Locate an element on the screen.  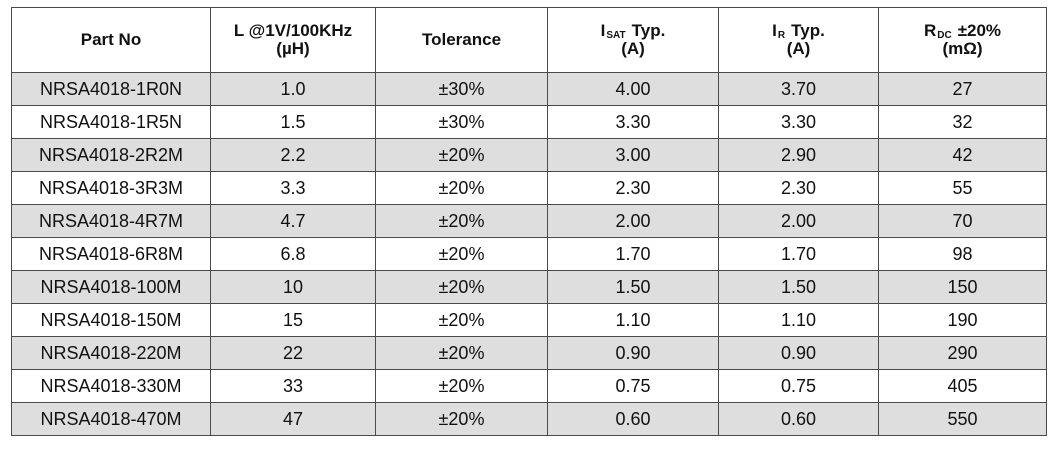
table-row: NRSA4018-1R5N 1.5 ±30% 3.30 3.30 32 is located at coordinates (529, 122).